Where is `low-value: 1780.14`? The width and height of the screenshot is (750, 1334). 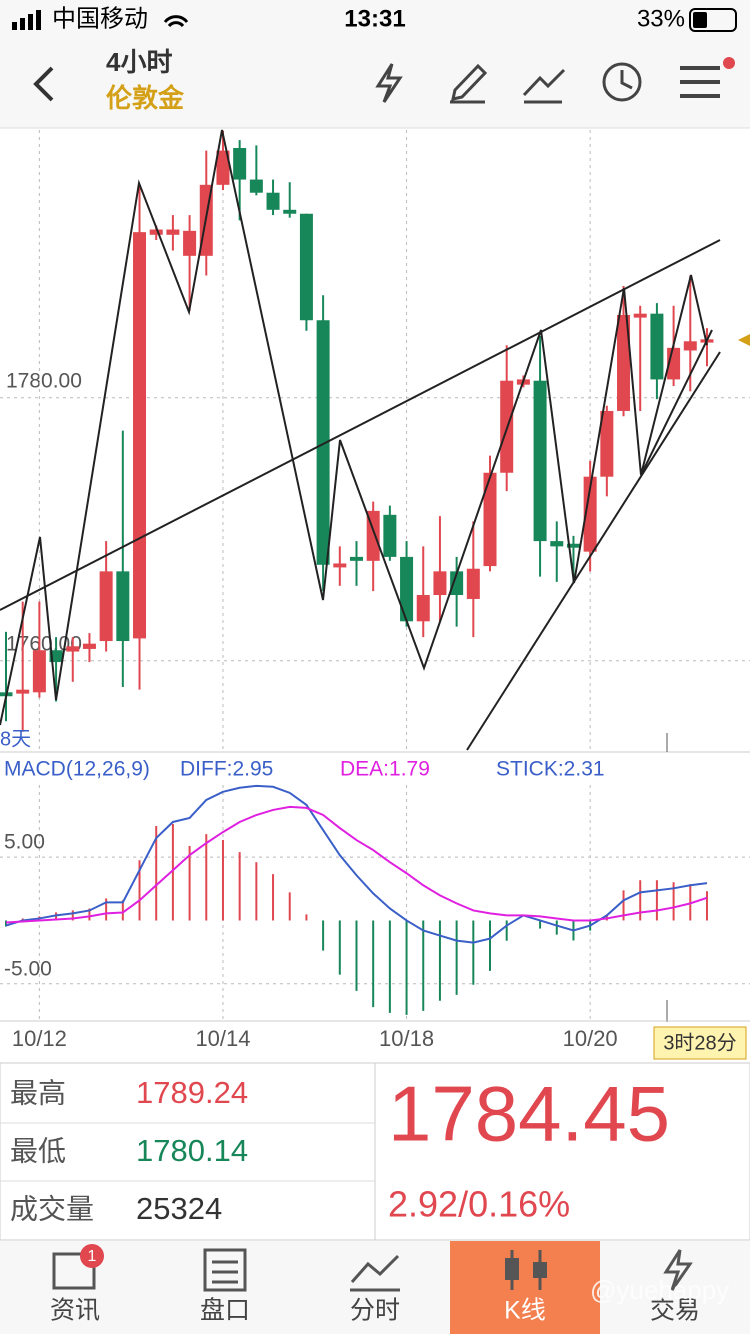
low-value: 1780.14 is located at coordinates (192, 1150).